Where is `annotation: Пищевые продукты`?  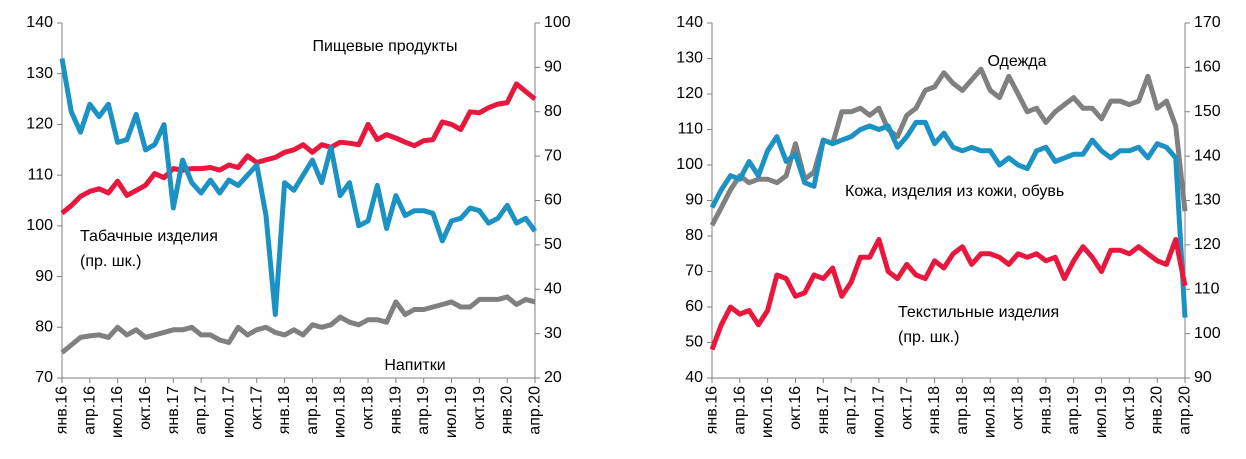 annotation: Пищевые продукты is located at coordinates (384, 46).